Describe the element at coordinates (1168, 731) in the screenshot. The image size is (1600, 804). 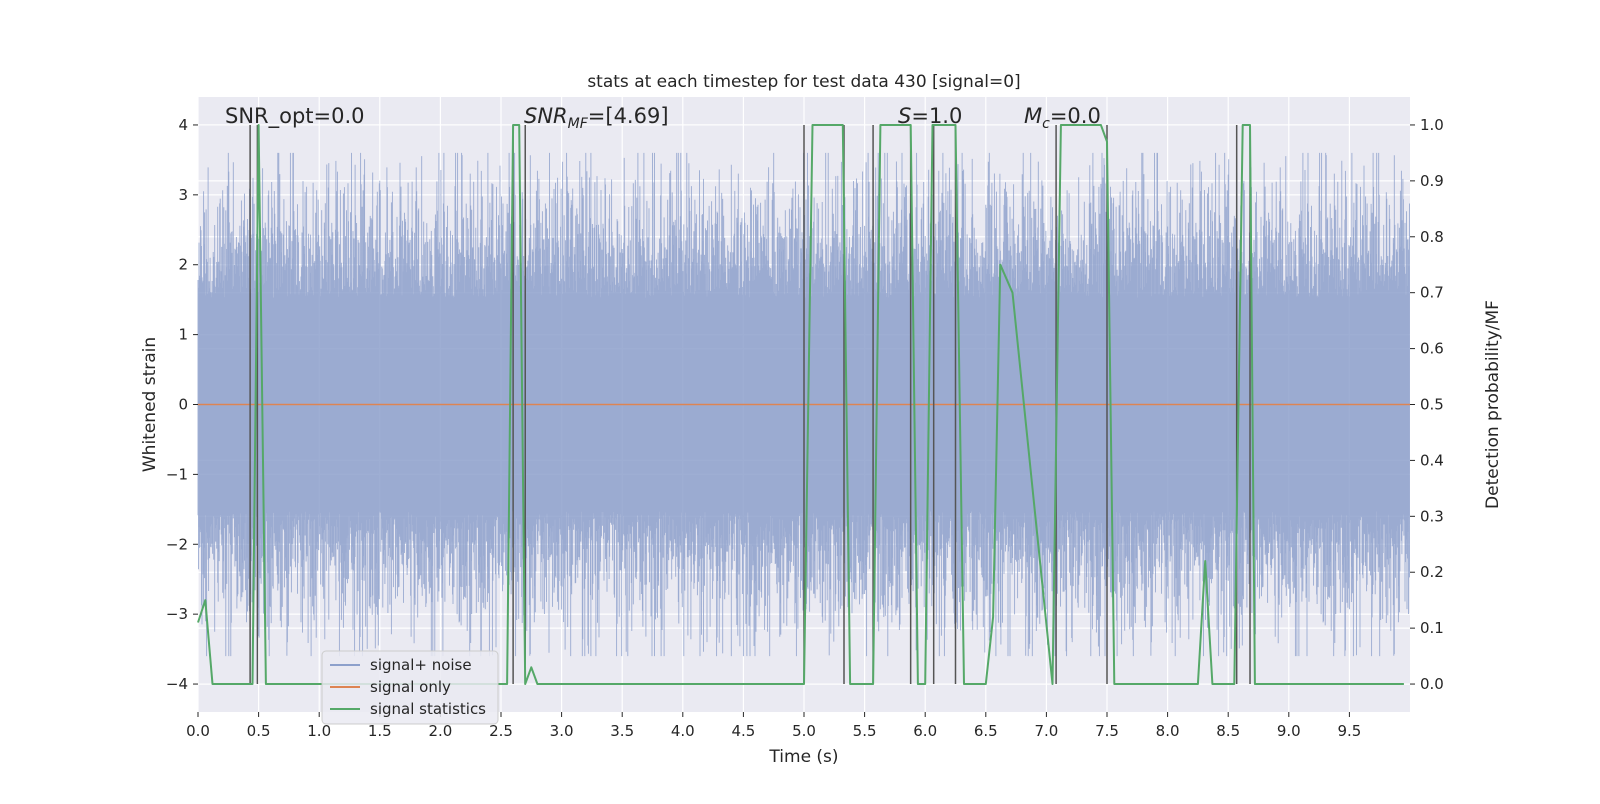
I see `x-tick-label: 8.0` at that location.